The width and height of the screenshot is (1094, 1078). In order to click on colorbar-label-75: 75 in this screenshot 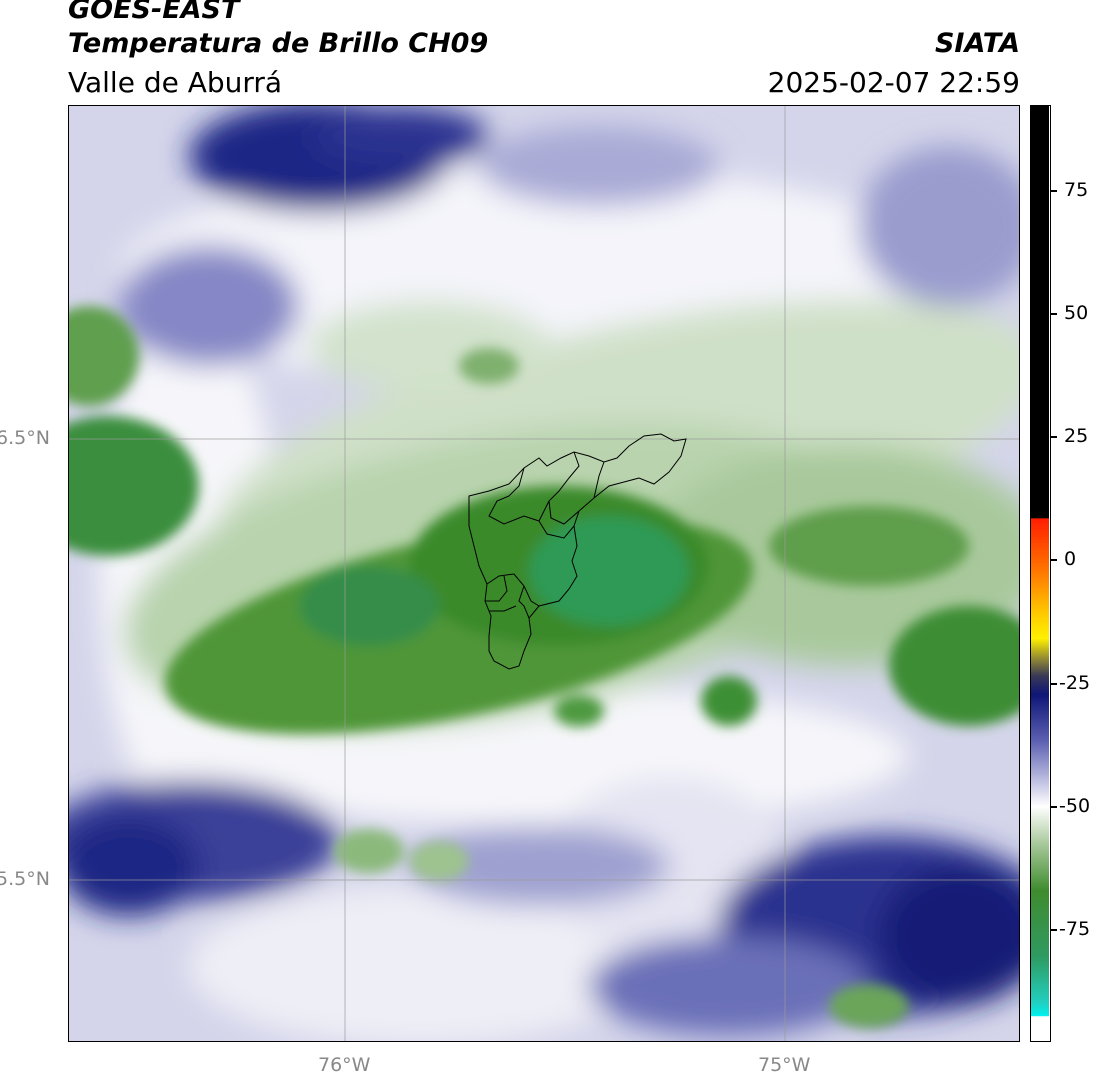, I will do `click(1076, 190)`.